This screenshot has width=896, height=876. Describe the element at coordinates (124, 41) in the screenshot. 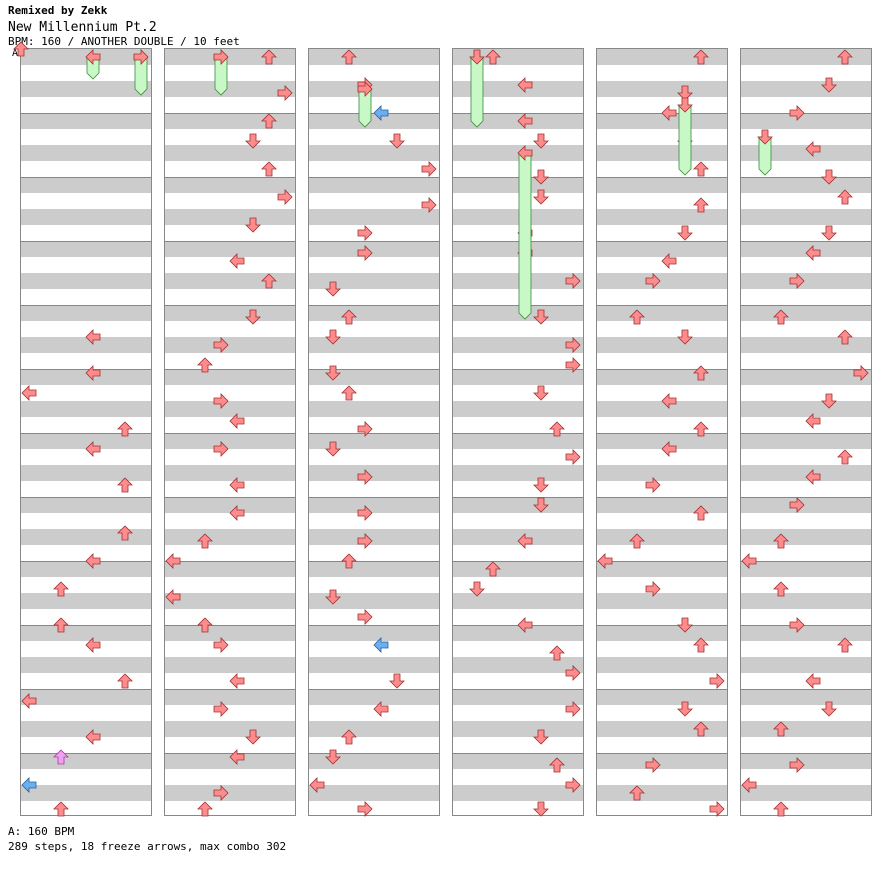

I see `chart-meta: BPM: 160 / ANOTHER DOUBLE / 10 feet` at that location.